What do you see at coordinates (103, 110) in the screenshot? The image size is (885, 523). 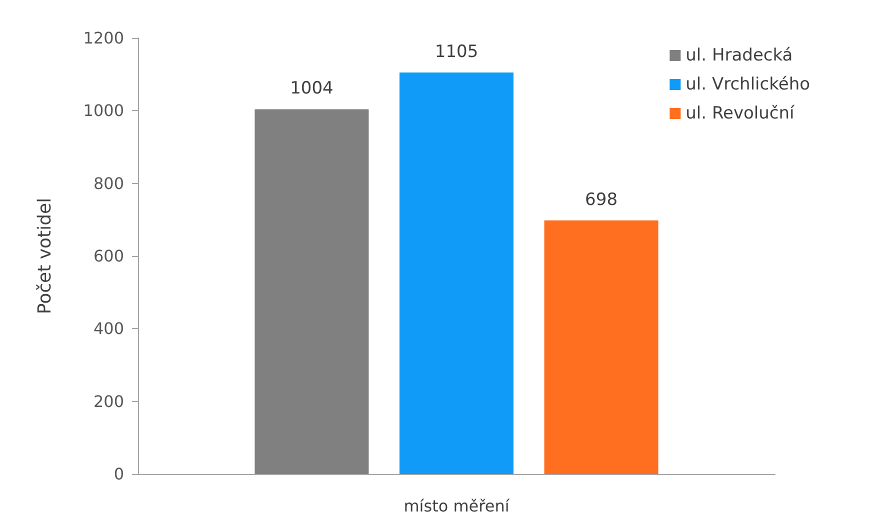 I see `y-tick-label: 1000` at bounding box center [103, 110].